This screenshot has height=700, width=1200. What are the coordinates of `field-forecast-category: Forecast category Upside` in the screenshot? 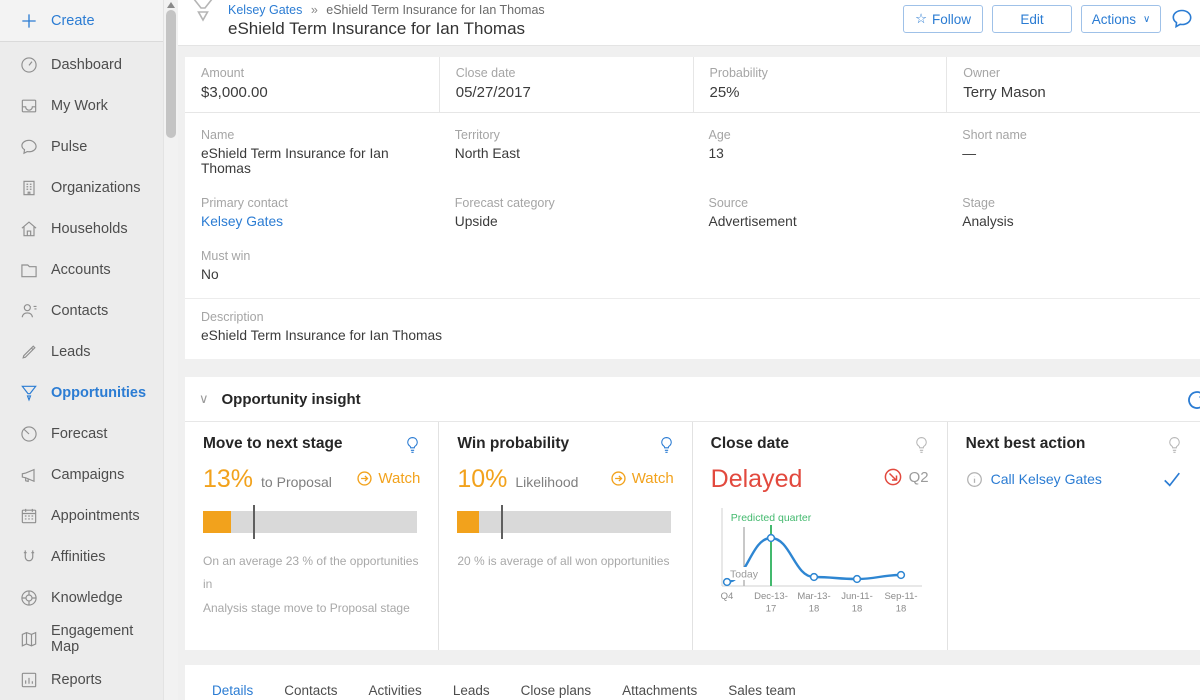 It's located at (566, 211).